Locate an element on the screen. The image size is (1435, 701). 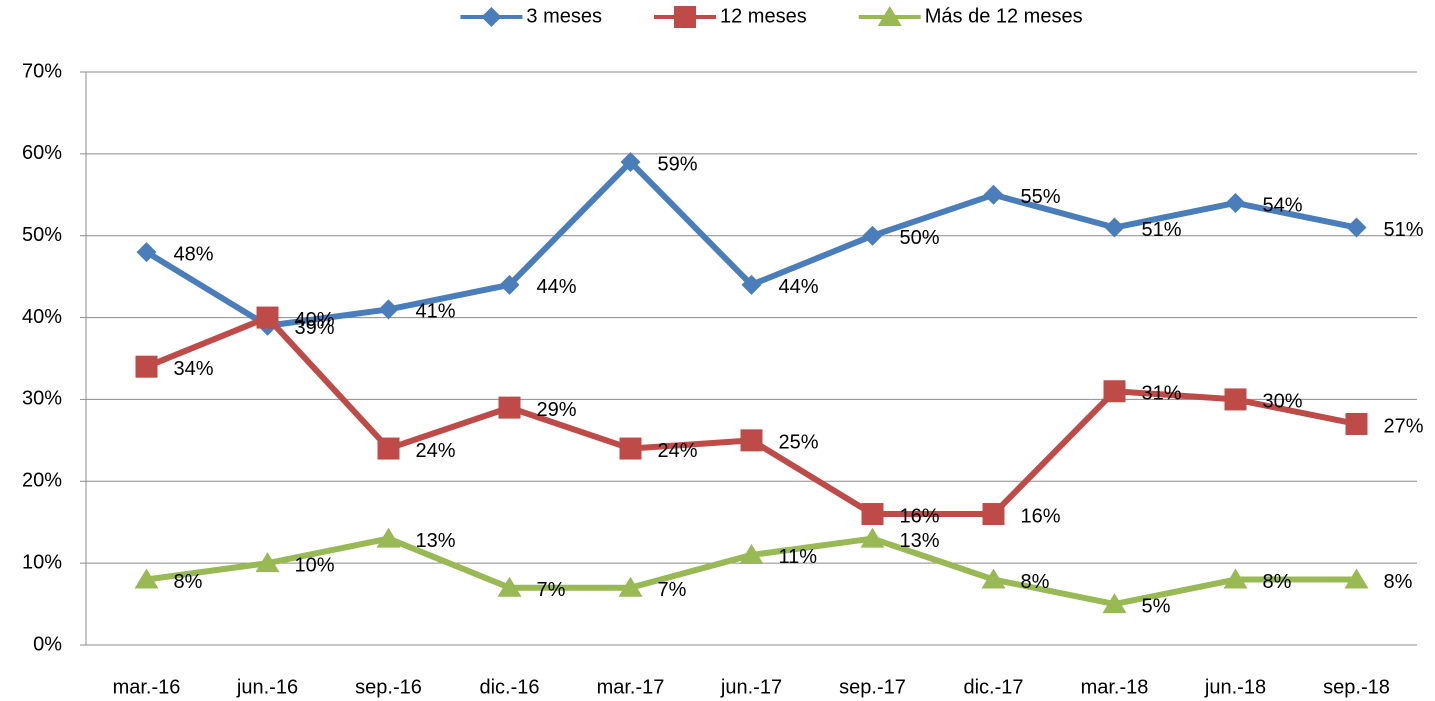
data-label: 34% is located at coordinates (194, 369).